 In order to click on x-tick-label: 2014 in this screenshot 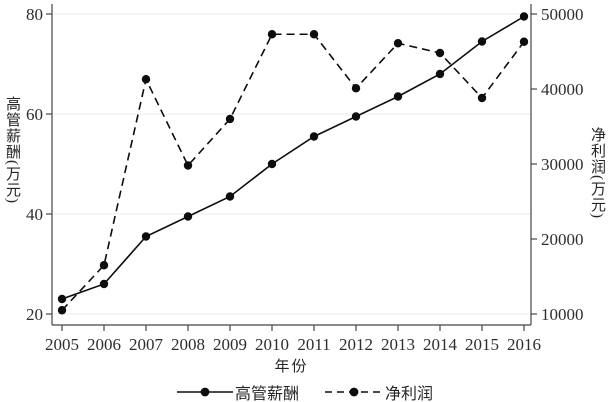, I will do `click(440, 344)`.